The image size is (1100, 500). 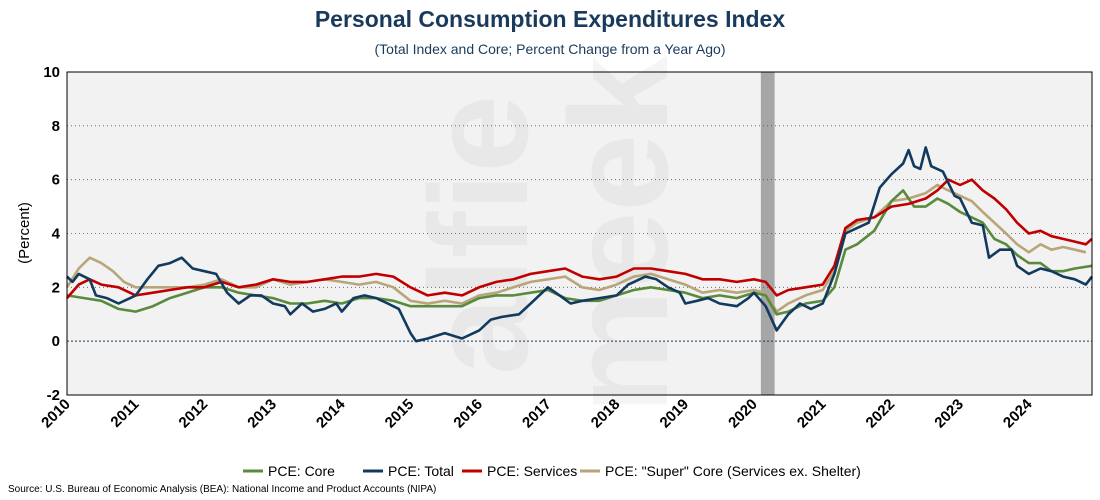 I want to click on y-tick-label: 8, so click(x=56, y=126).